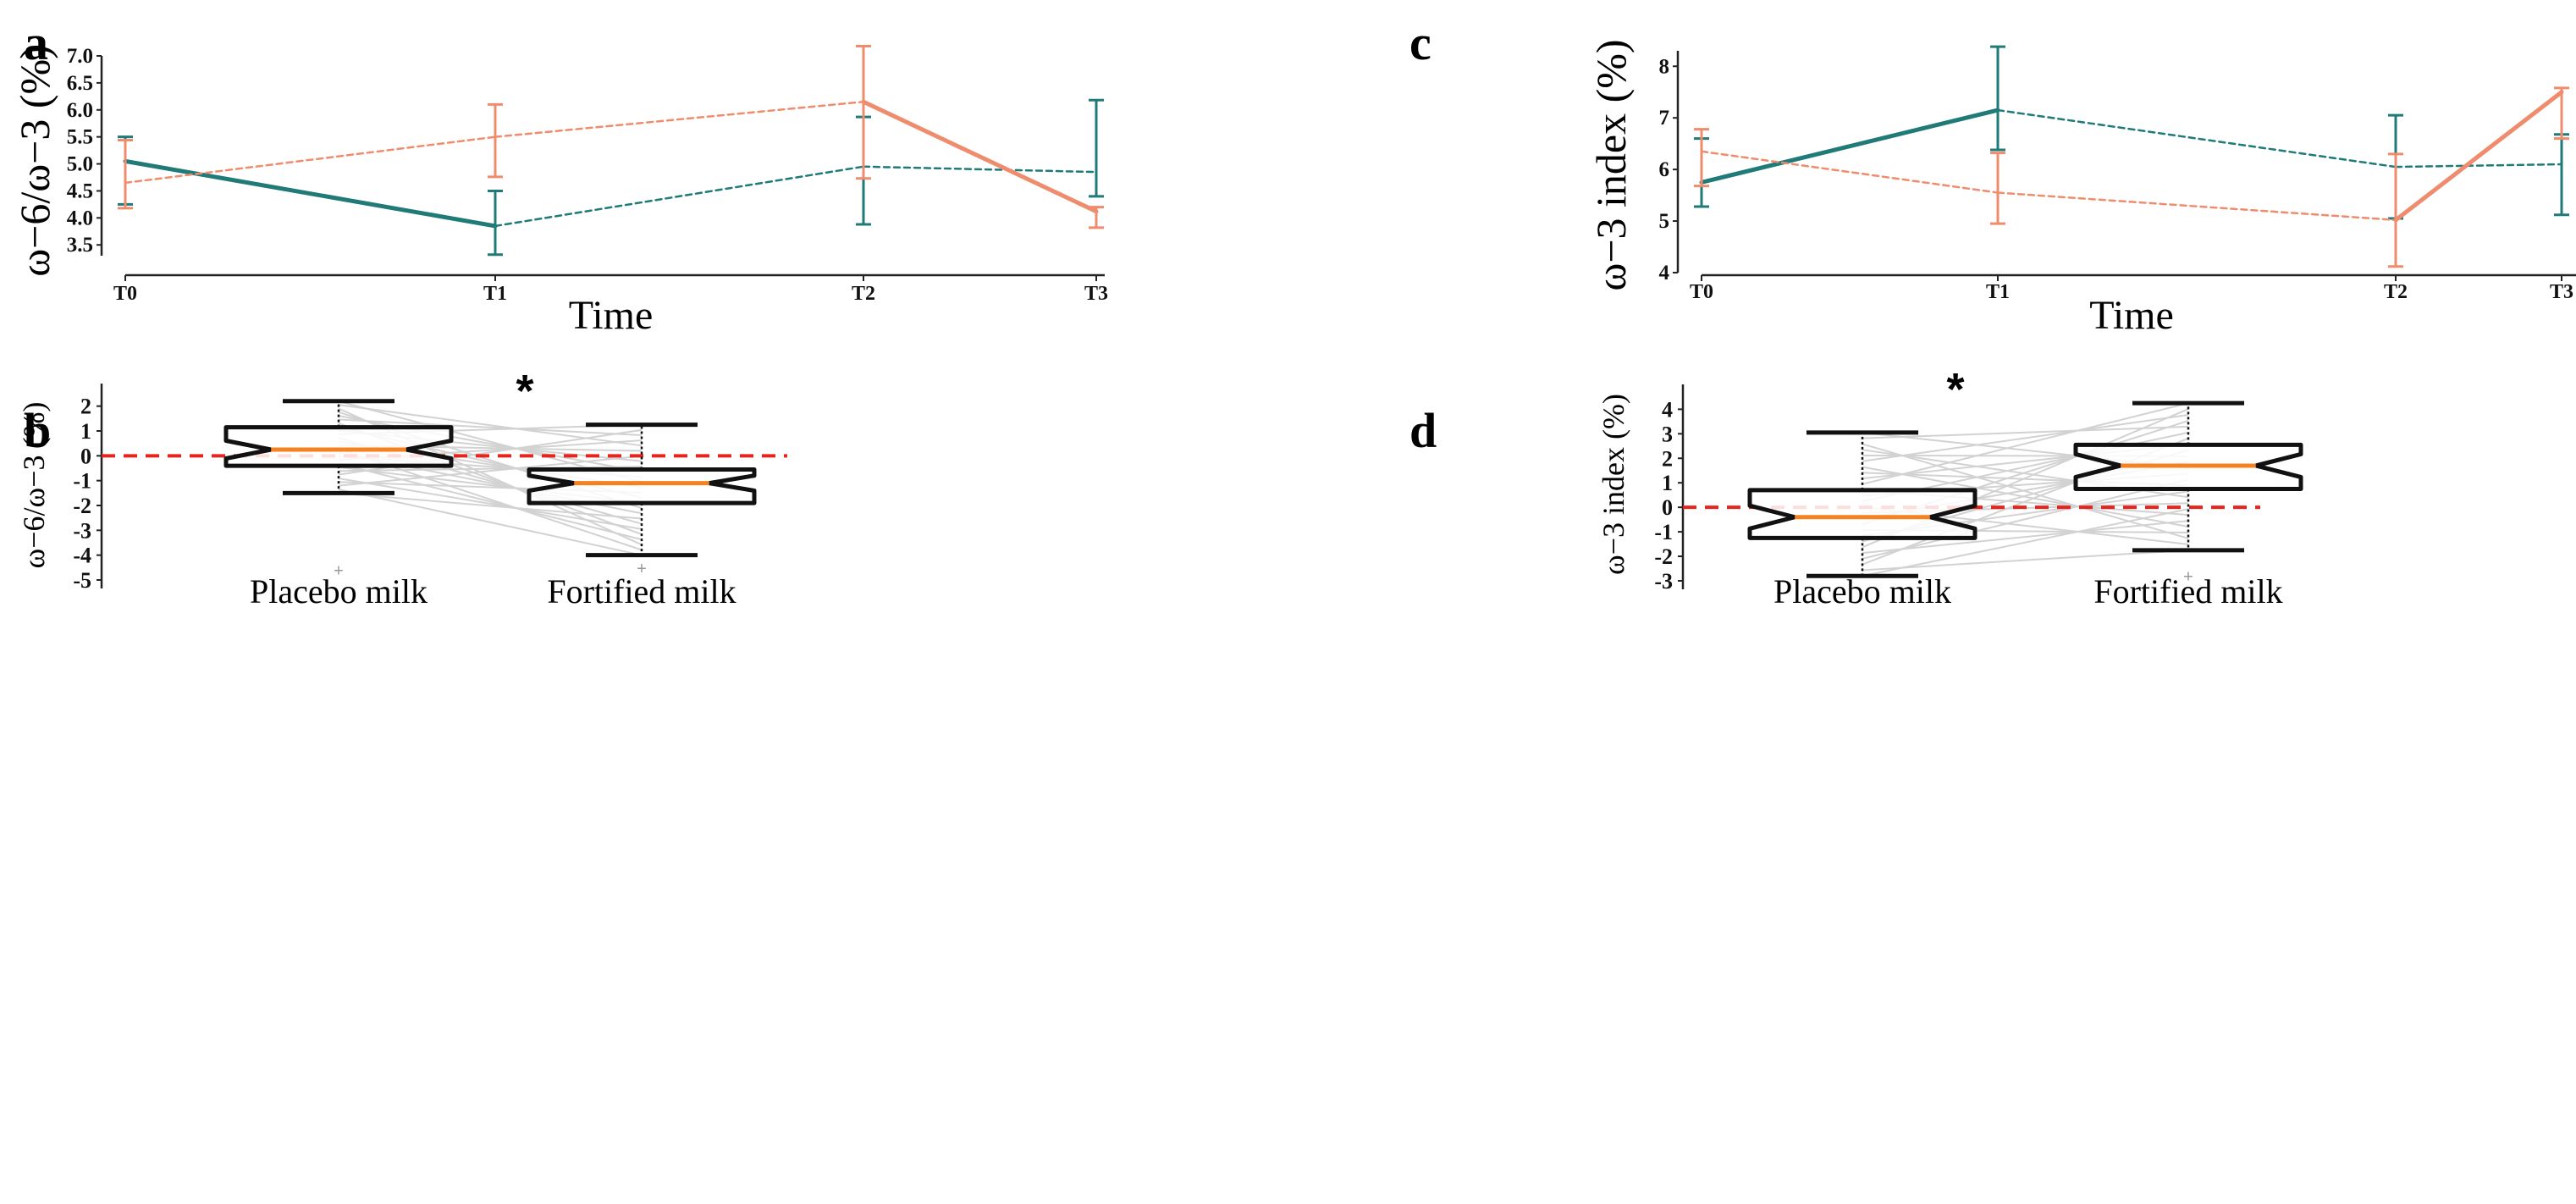 Image resolution: width=2576 pixels, height=1204 pixels. What do you see at coordinates (80, 110) in the screenshot?
I see `y-tick-label: 6.0` at bounding box center [80, 110].